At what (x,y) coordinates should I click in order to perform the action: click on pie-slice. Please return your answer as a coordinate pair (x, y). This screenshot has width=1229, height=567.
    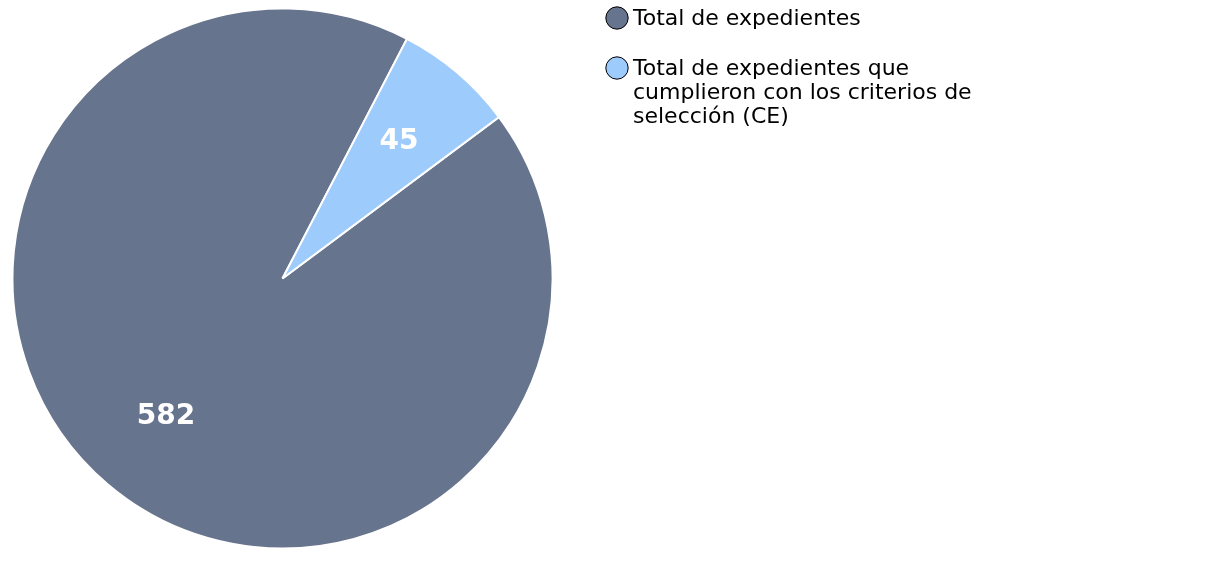
    Looking at the image, I should click on (390, 158).